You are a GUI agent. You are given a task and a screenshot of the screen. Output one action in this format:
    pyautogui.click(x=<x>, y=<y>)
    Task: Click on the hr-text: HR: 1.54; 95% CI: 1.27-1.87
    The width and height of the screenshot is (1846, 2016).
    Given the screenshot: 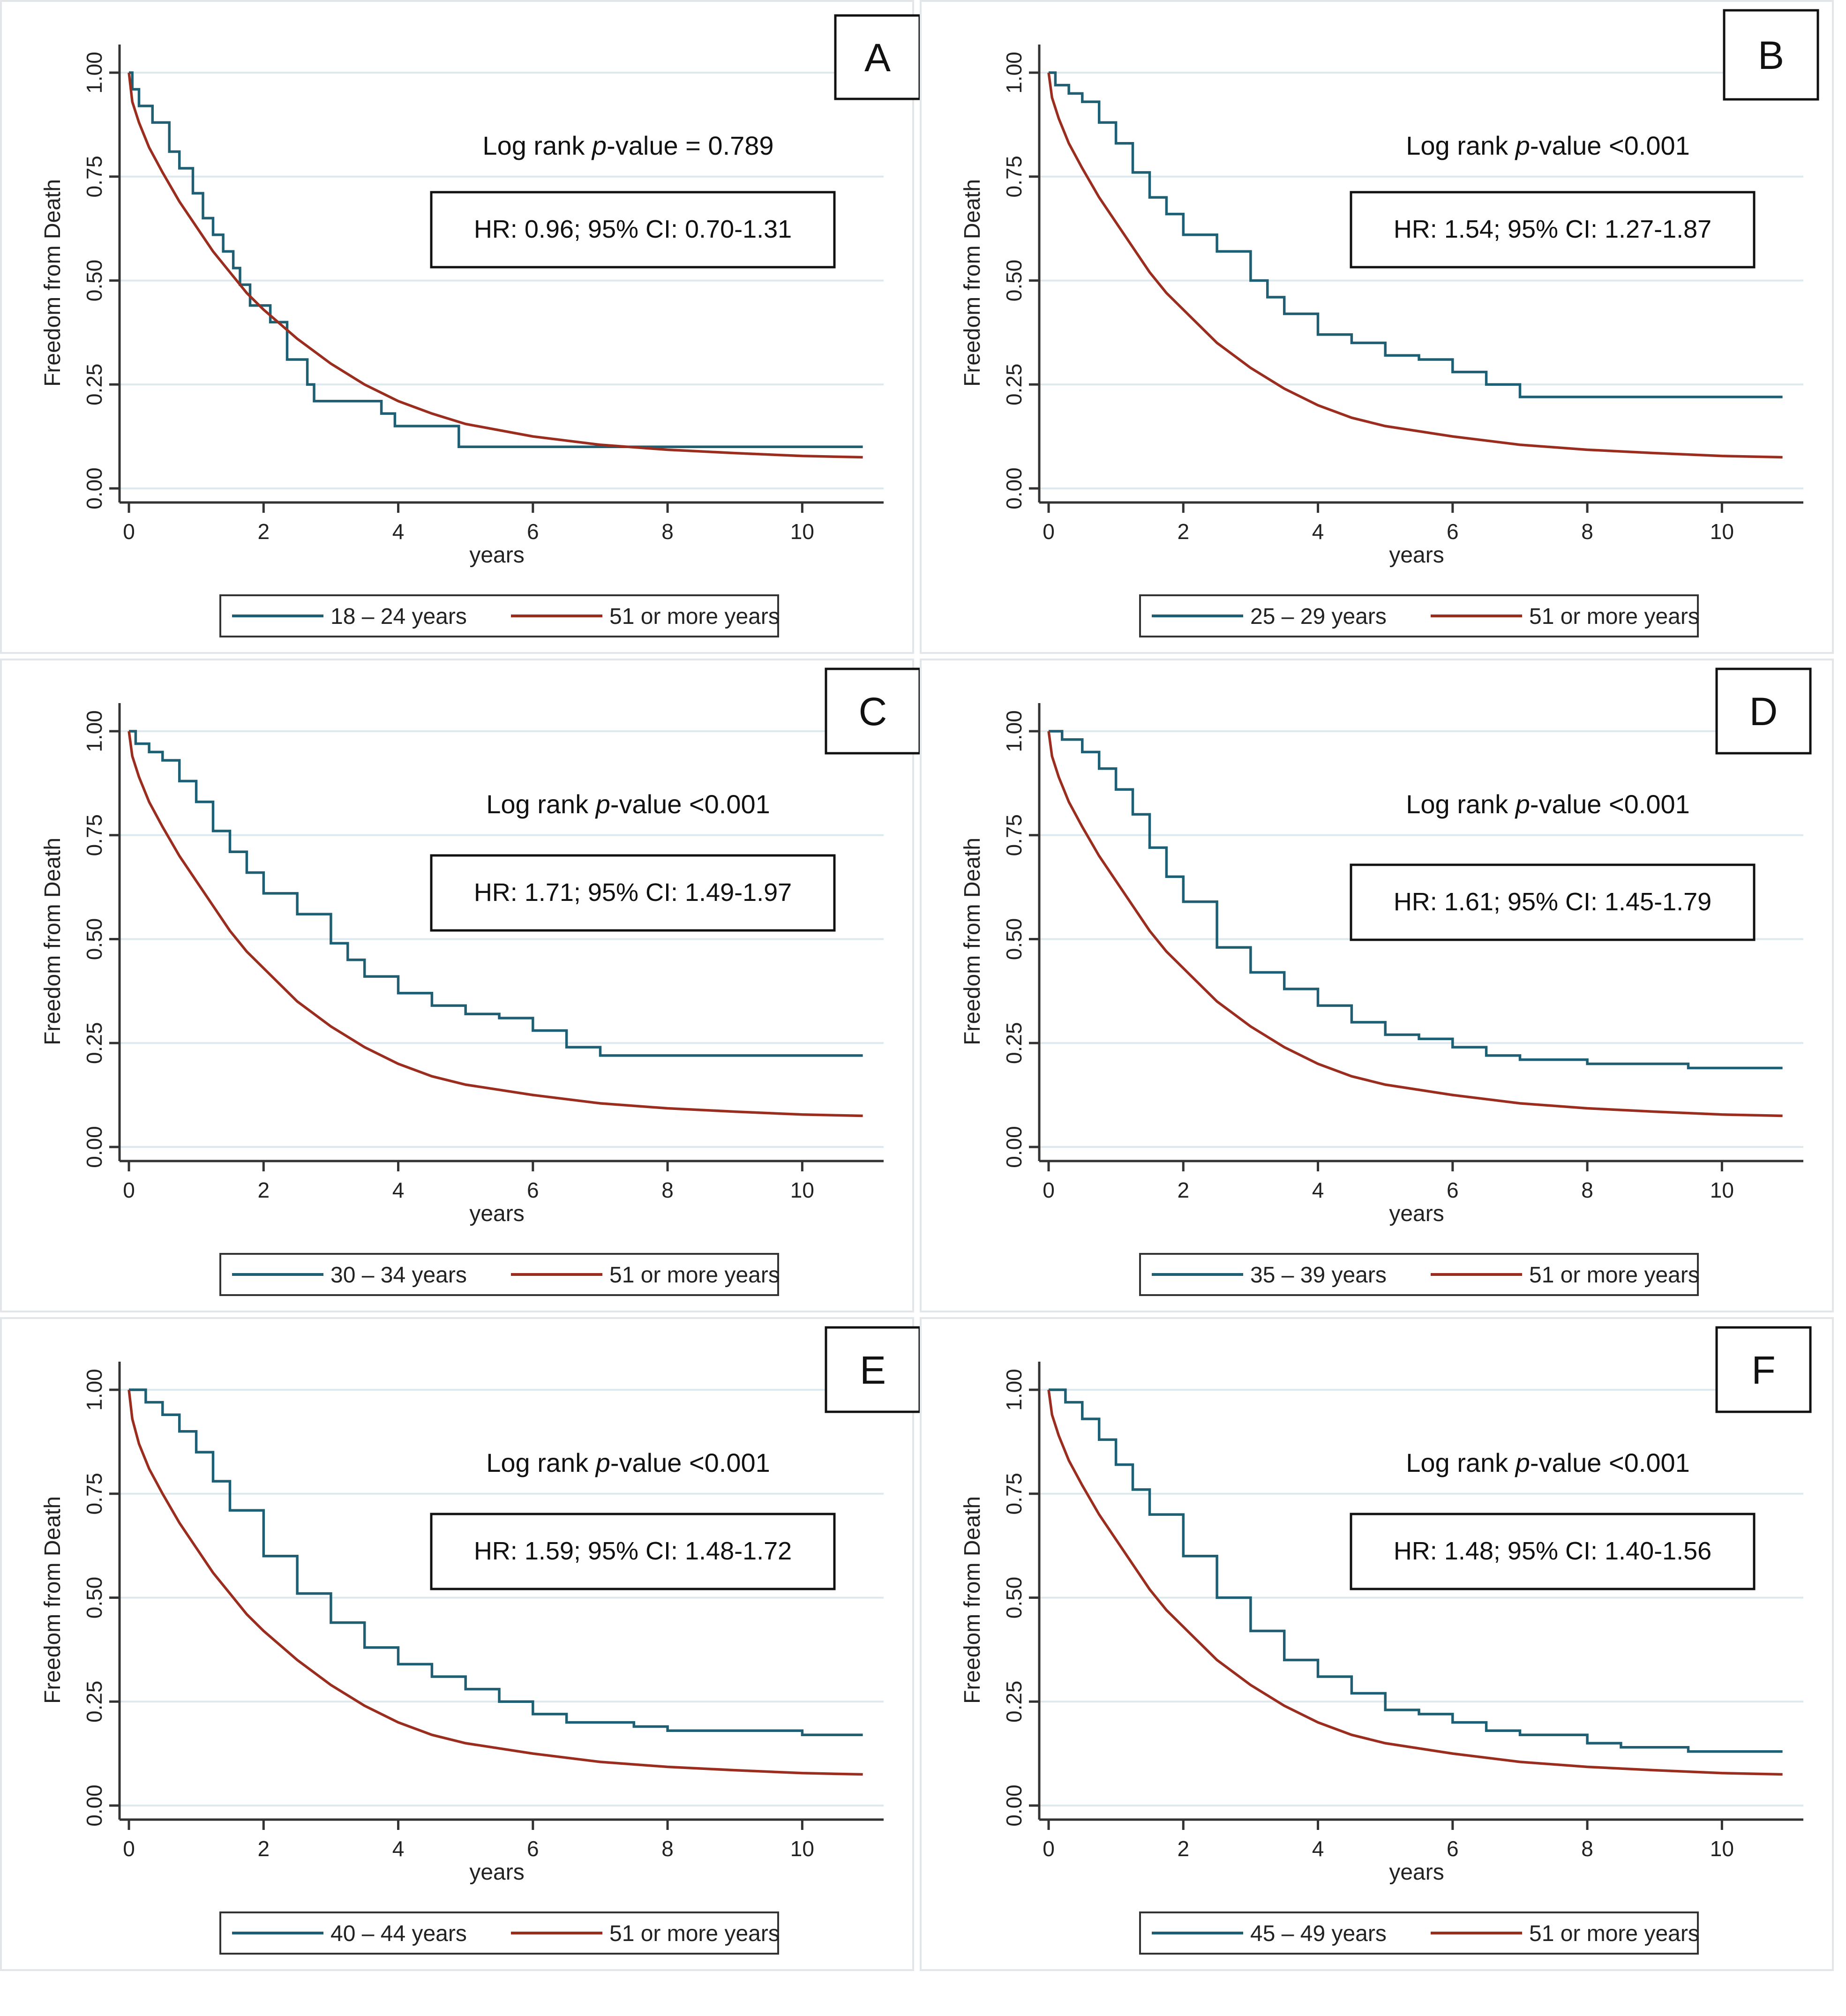 What is the action you would take?
    pyautogui.click(x=1553, y=229)
    